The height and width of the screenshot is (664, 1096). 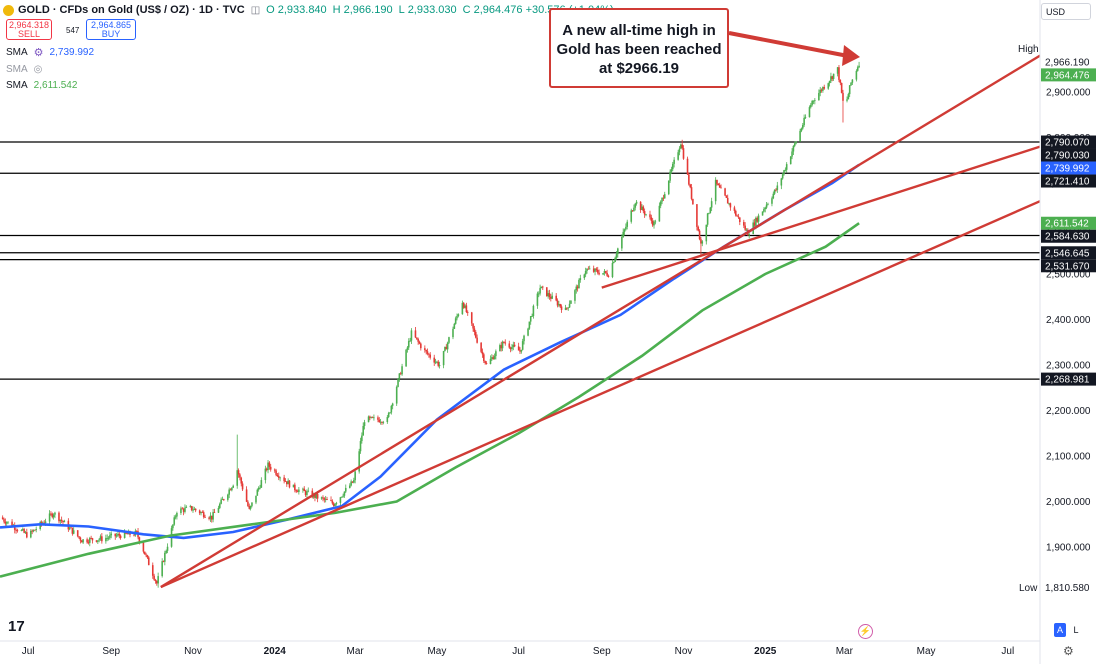 What do you see at coordinates (1060, 630) in the screenshot?
I see `auto-scale-button: A` at bounding box center [1060, 630].